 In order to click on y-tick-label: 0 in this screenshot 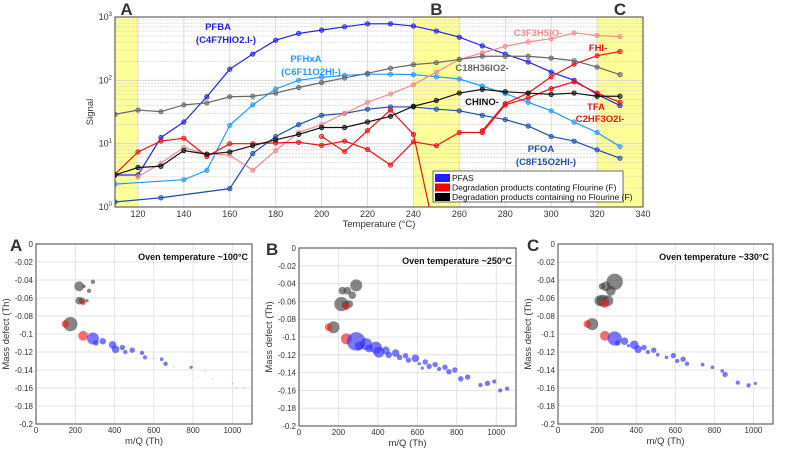, I will do `click(294, 248)`.